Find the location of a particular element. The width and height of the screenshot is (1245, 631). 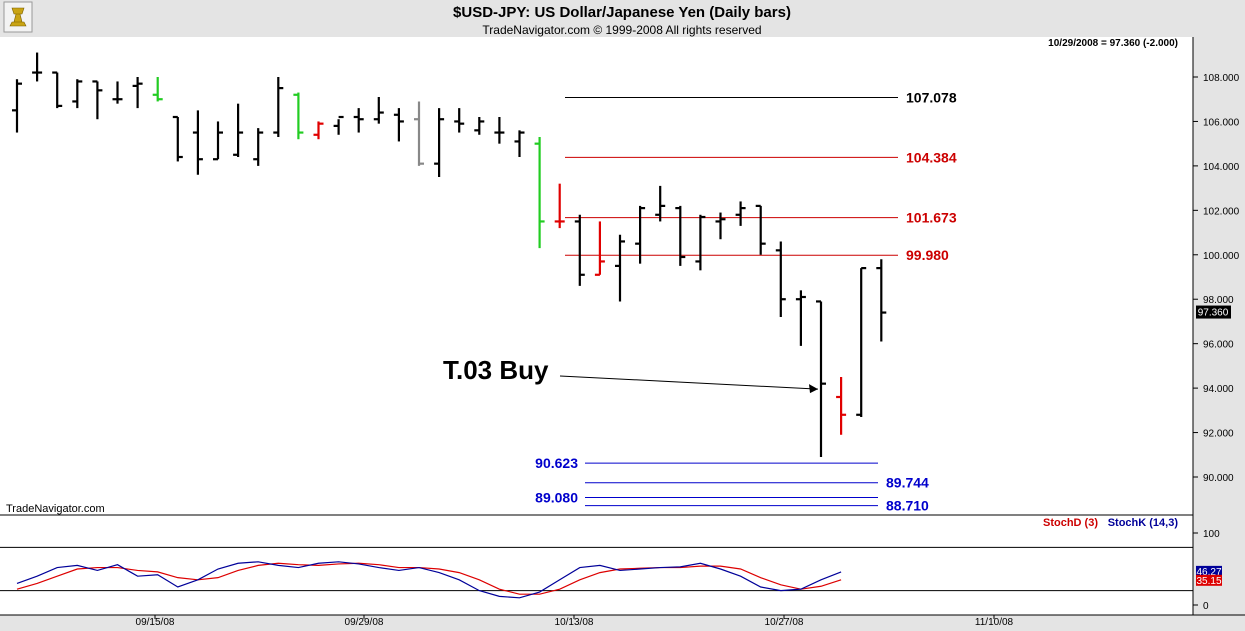

y-tick-label: 100.000 is located at coordinates (1221, 256).